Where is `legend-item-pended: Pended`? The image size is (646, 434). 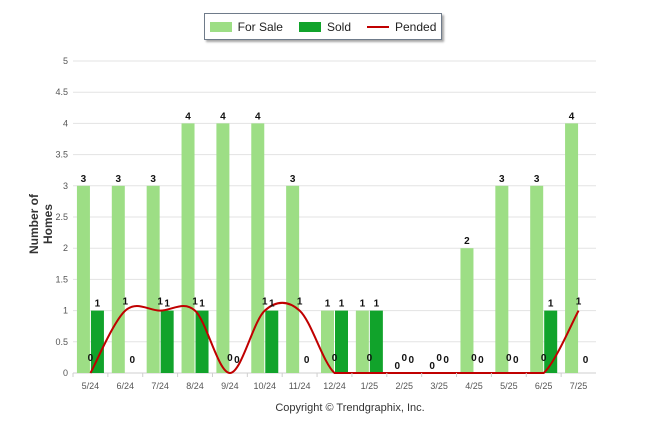
legend-item-pended: Pended is located at coordinates (401, 27).